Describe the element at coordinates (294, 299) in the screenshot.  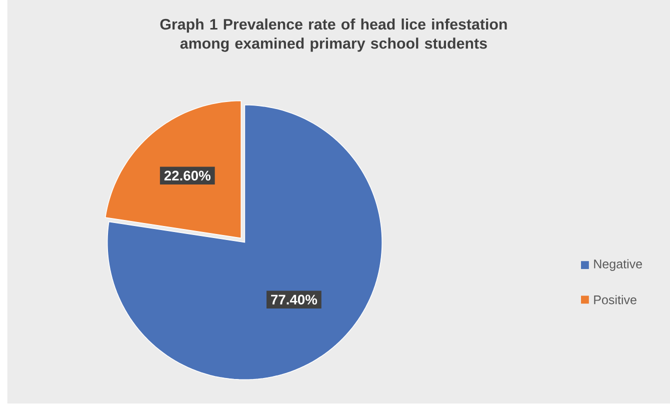
I see `data-label: 77.40%` at that location.